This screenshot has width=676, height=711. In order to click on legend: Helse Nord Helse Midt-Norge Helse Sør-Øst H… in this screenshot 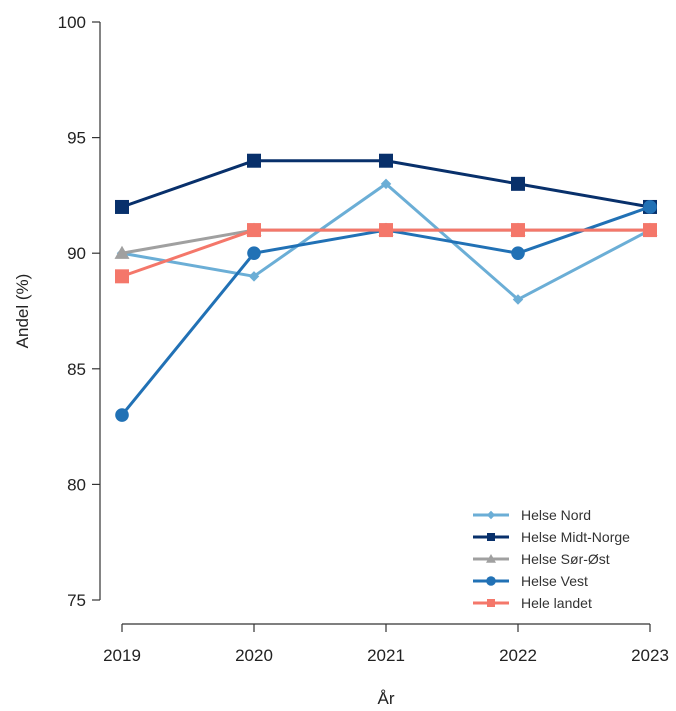, I will do `click(551, 559)`.